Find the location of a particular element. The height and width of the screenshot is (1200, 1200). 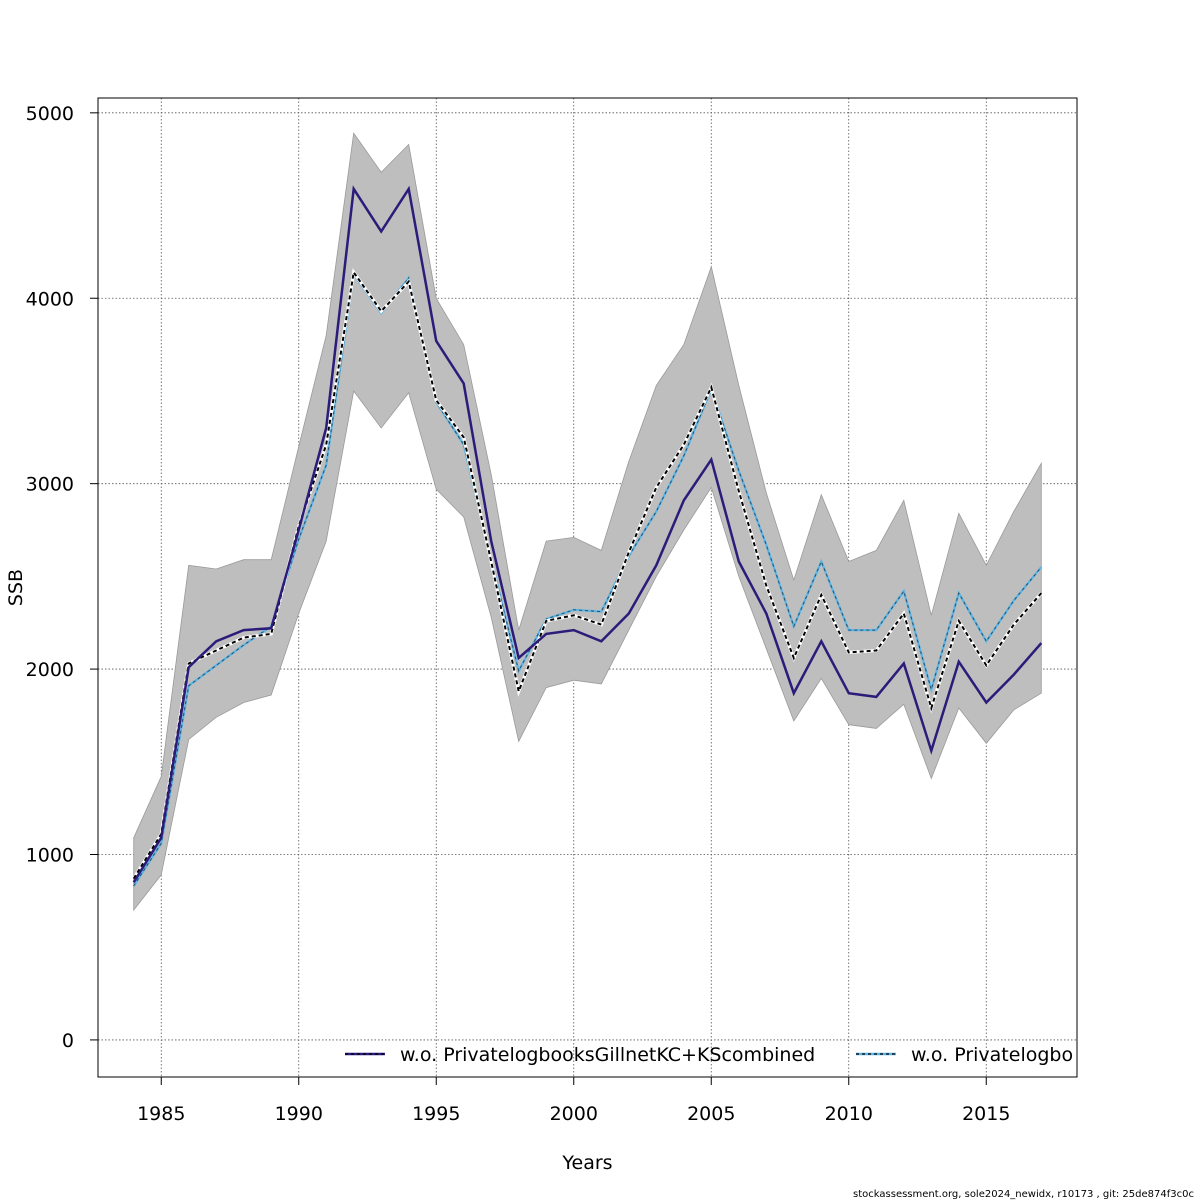

x-axis-label: Years is located at coordinates (586, 1163).